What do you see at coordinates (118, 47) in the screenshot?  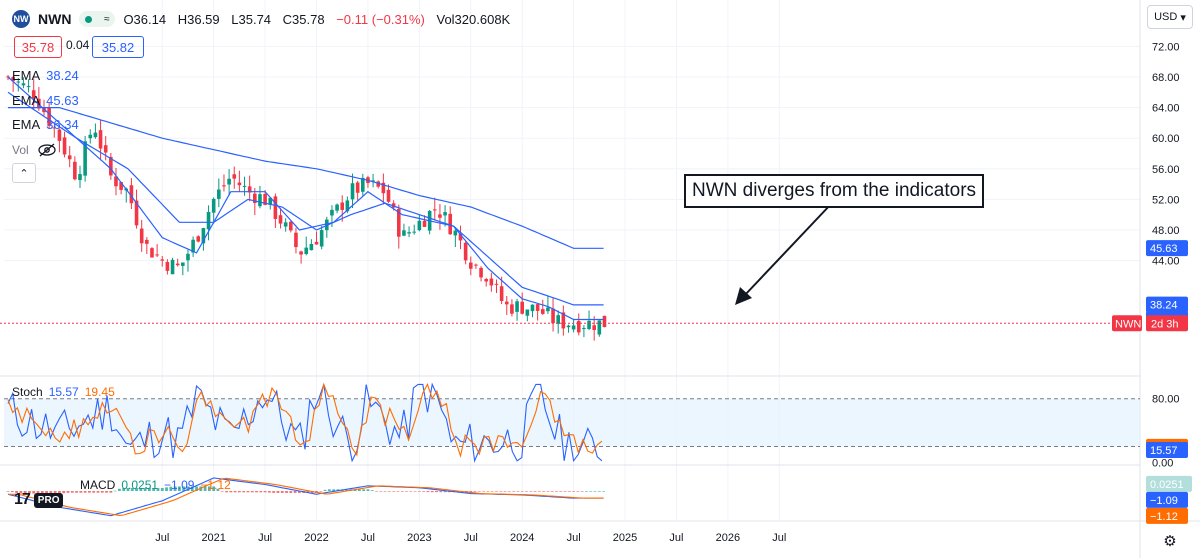 I see `buy-button: 35.82` at bounding box center [118, 47].